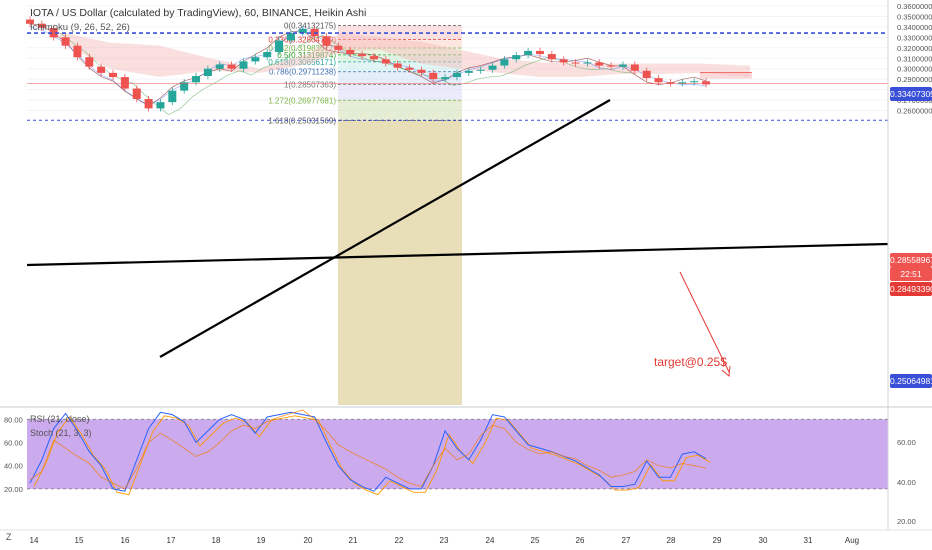  I want to click on date-tick-label: 26, so click(580, 540).